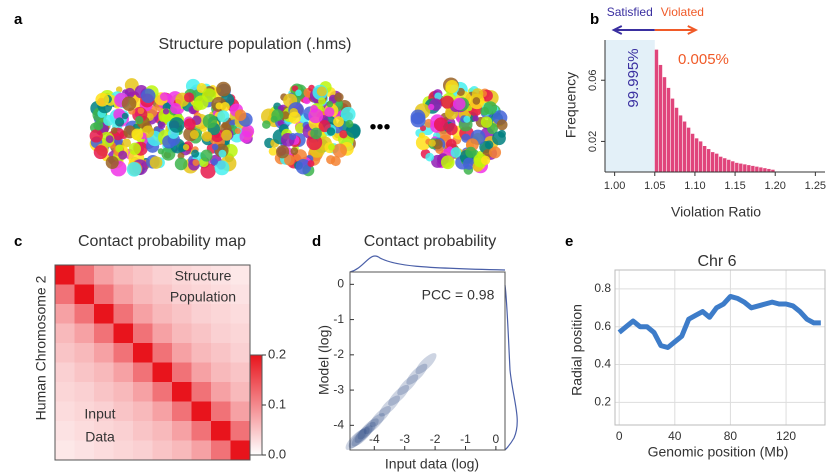  What do you see at coordinates (430, 241) in the screenshot?
I see `panel-title: Contact probability` at bounding box center [430, 241].